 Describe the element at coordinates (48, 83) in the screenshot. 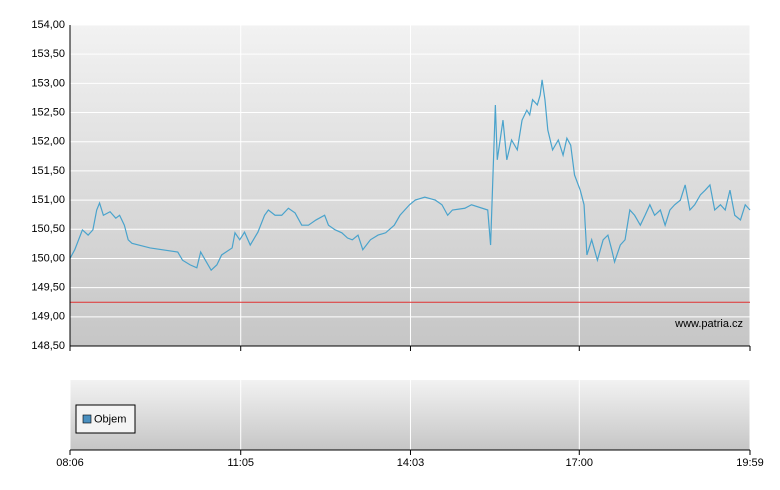

I see `y-tick-label: 153,00` at that location.